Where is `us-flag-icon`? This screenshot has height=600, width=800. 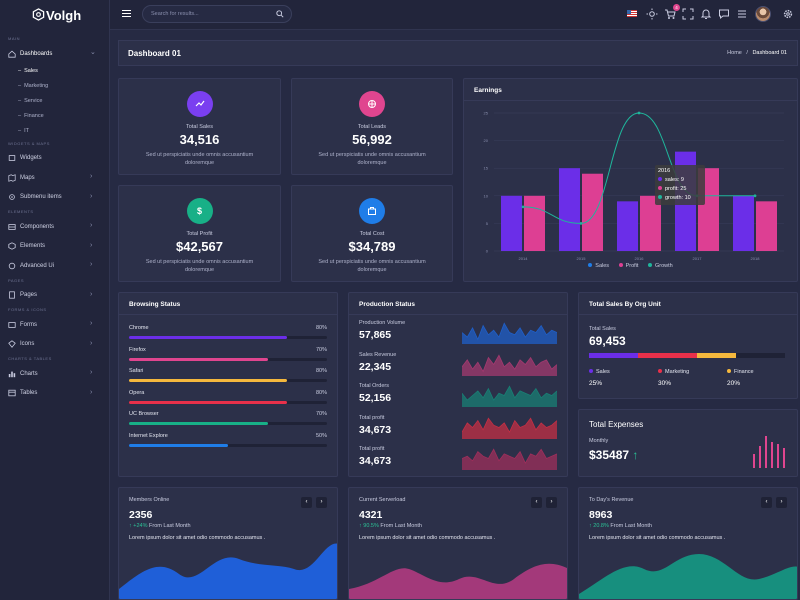 us-flag-icon is located at coordinates (632, 13).